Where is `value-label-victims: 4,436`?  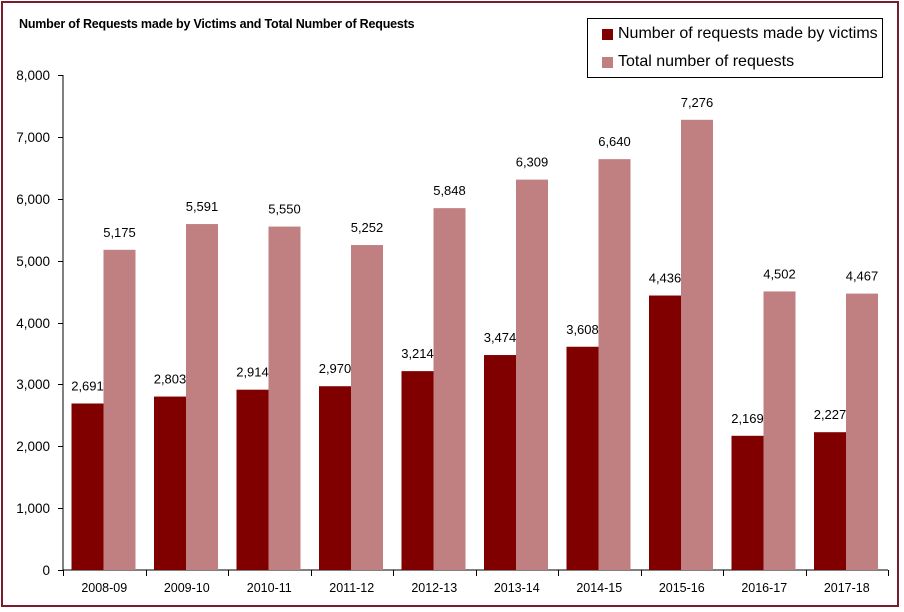 value-label-victims: 4,436 is located at coordinates (665, 278).